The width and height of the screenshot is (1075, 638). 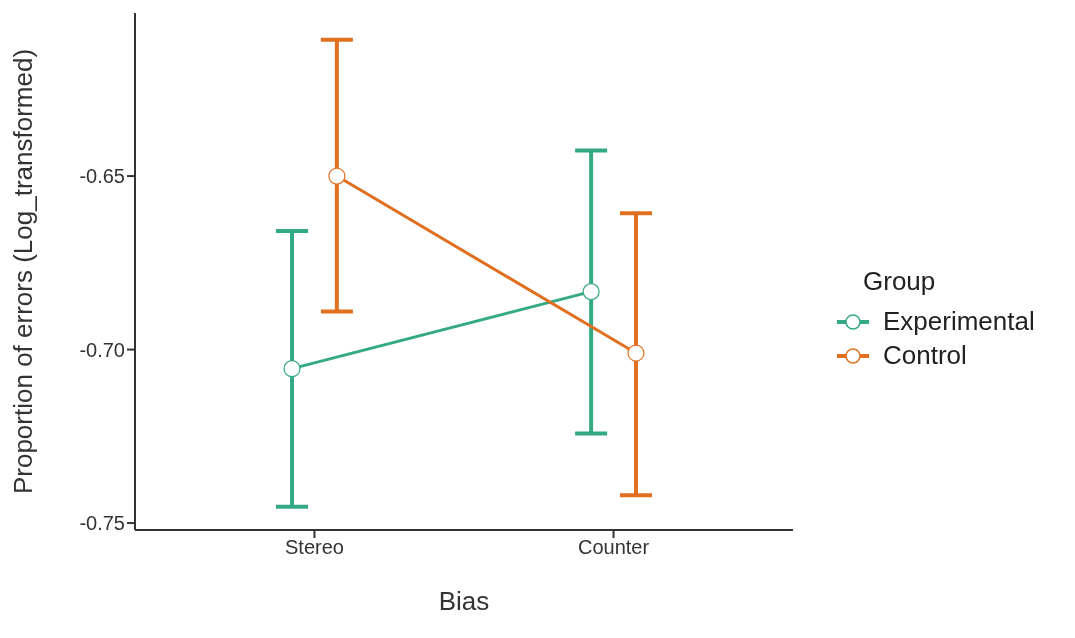 What do you see at coordinates (102, 523) in the screenshot?
I see `y-tick-label: -0.75` at bounding box center [102, 523].